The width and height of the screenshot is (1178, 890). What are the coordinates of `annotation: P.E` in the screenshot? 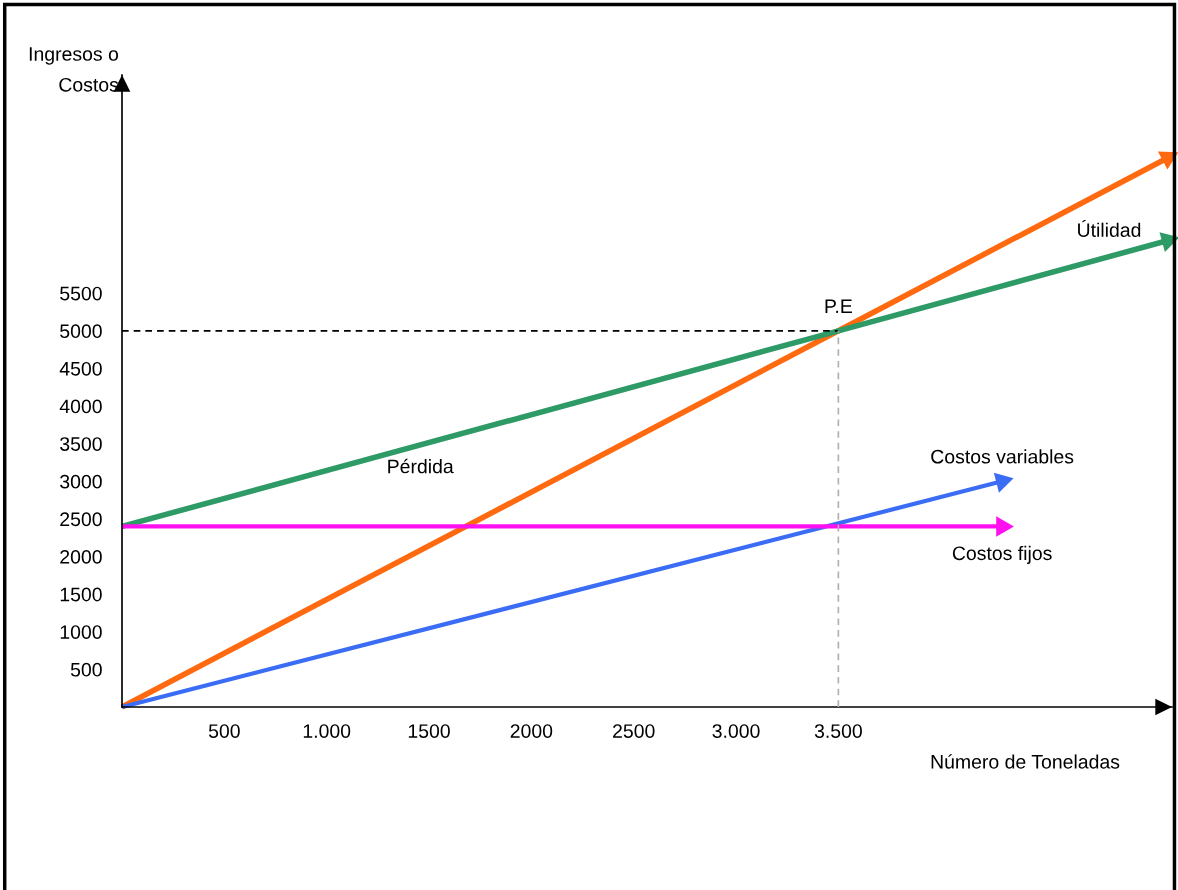 It's located at (838, 306).